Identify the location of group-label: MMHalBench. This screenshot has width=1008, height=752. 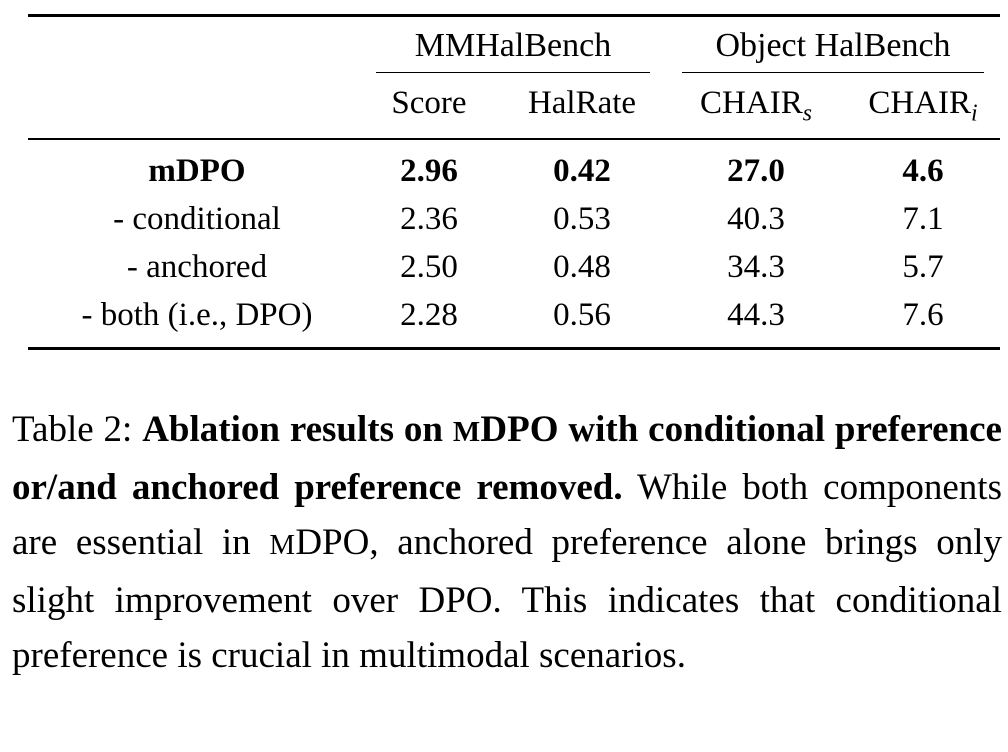
(513, 45).